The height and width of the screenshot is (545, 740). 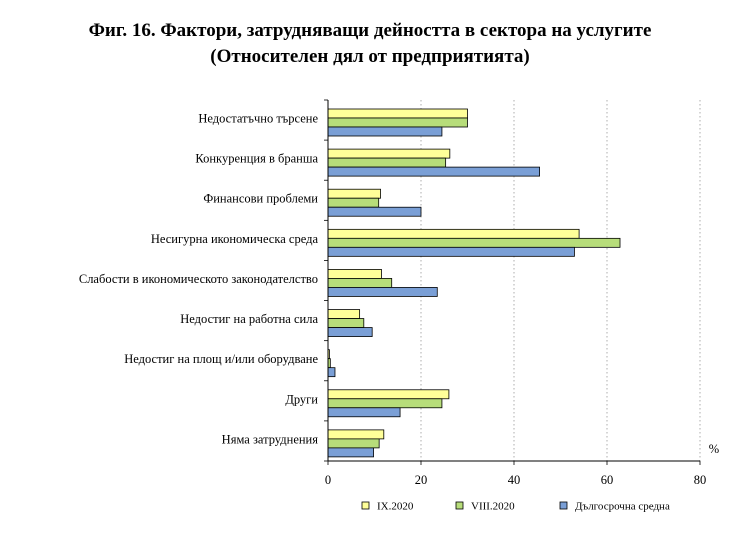 What do you see at coordinates (607, 480) in the screenshot?
I see `x-tick-label-60: 60` at bounding box center [607, 480].